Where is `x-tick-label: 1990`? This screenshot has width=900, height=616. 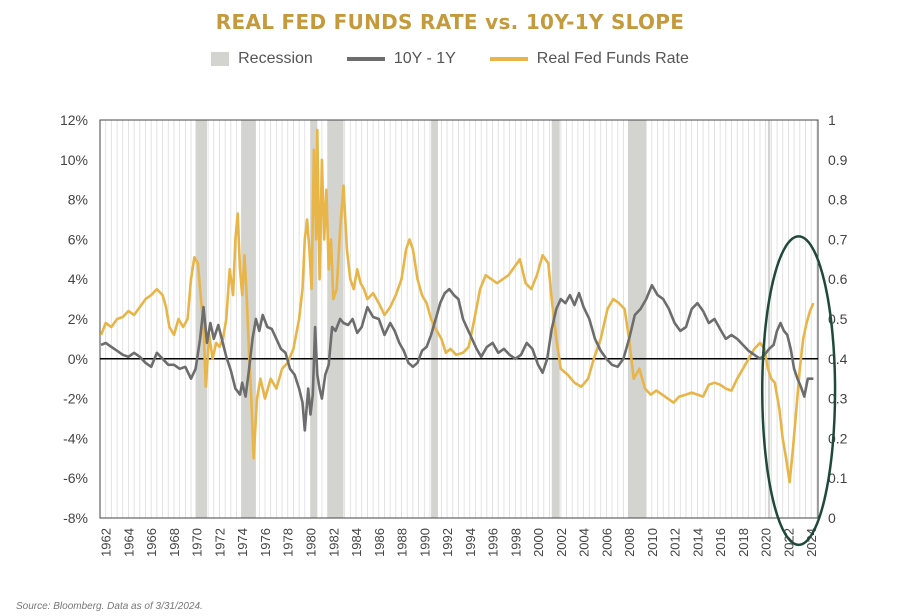
x-tick-label: 1990 is located at coordinates (424, 542).